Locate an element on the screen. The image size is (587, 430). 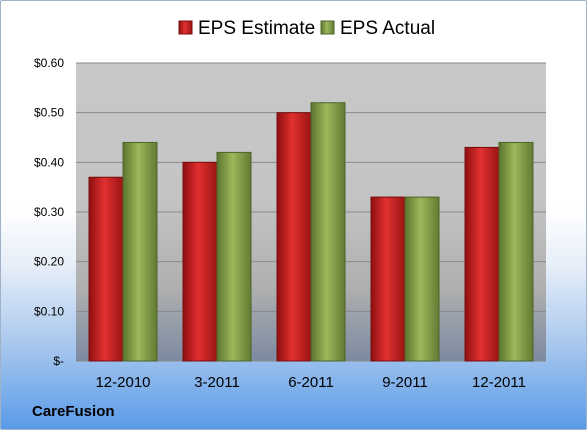
x-tick-label: 6-2011 is located at coordinates (311, 382).